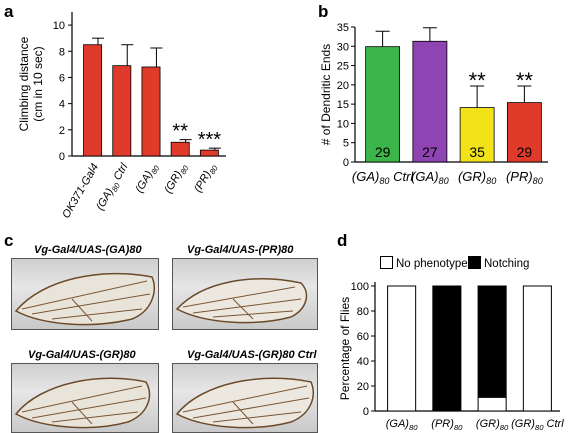  I want to click on b-ytick-label: 35, so click(343, 28).